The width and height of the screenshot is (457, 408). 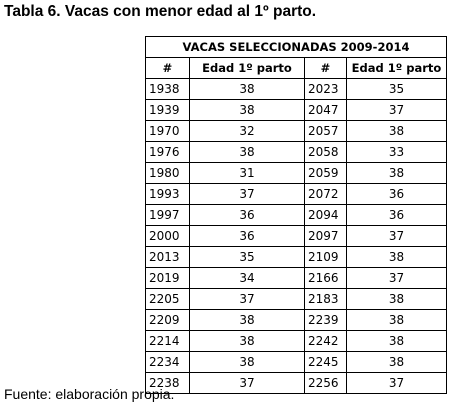 What do you see at coordinates (167, 131) in the screenshot?
I see `cow-id-cell: 1970` at bounding box center [167, 131].